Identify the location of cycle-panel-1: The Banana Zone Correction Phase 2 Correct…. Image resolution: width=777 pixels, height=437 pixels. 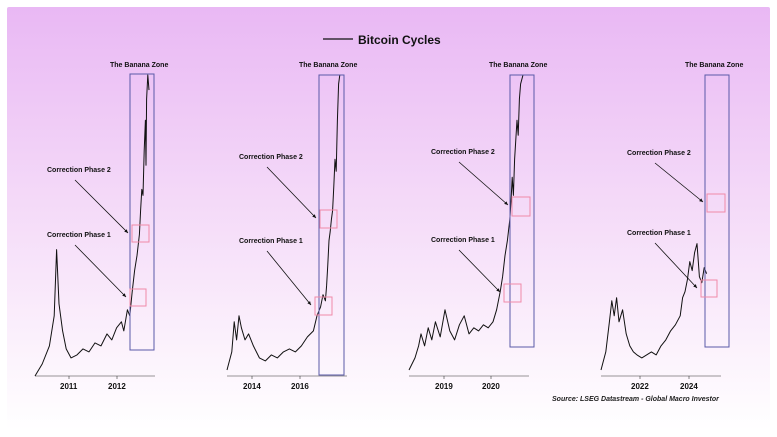
(101, 226).